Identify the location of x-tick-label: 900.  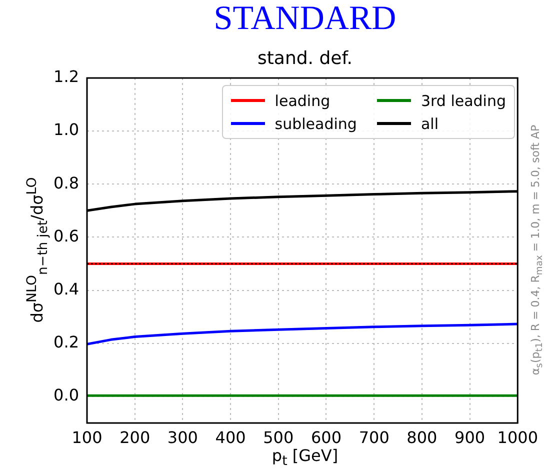
(470, 437).